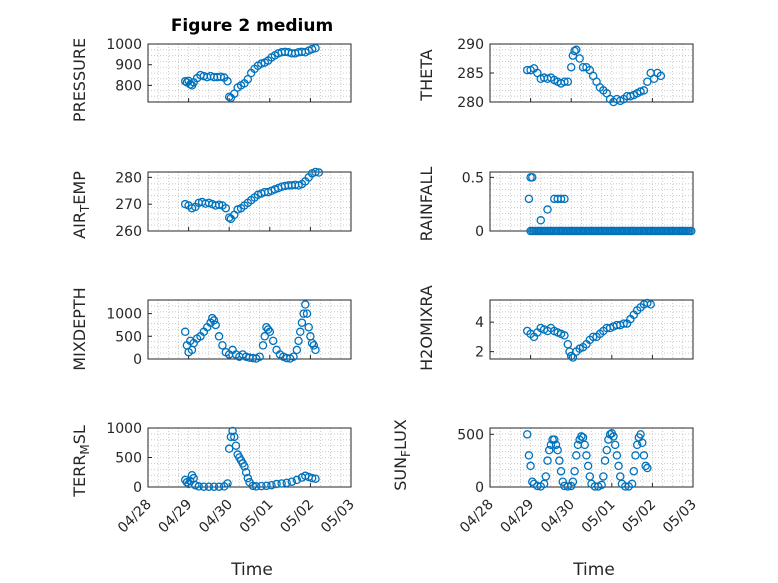 The width and height of the screenshot is (778, 583). What do you see at coordinates (79, 328) in the screenshot?
I see `y-axis-label: MIXDEPTH` at bounding box center [79, 328].